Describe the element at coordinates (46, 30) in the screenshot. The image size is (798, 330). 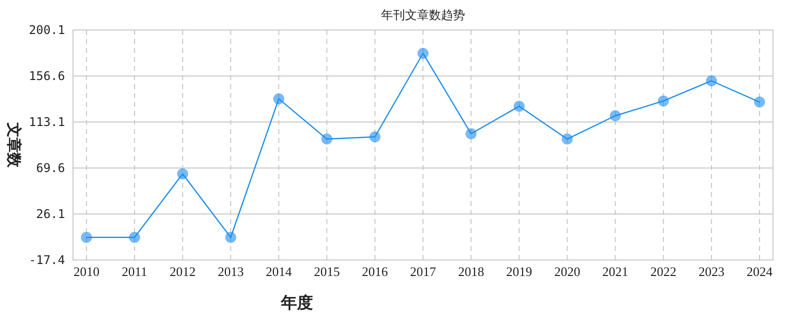
I see `y-tick-label: 200.1` at that location.